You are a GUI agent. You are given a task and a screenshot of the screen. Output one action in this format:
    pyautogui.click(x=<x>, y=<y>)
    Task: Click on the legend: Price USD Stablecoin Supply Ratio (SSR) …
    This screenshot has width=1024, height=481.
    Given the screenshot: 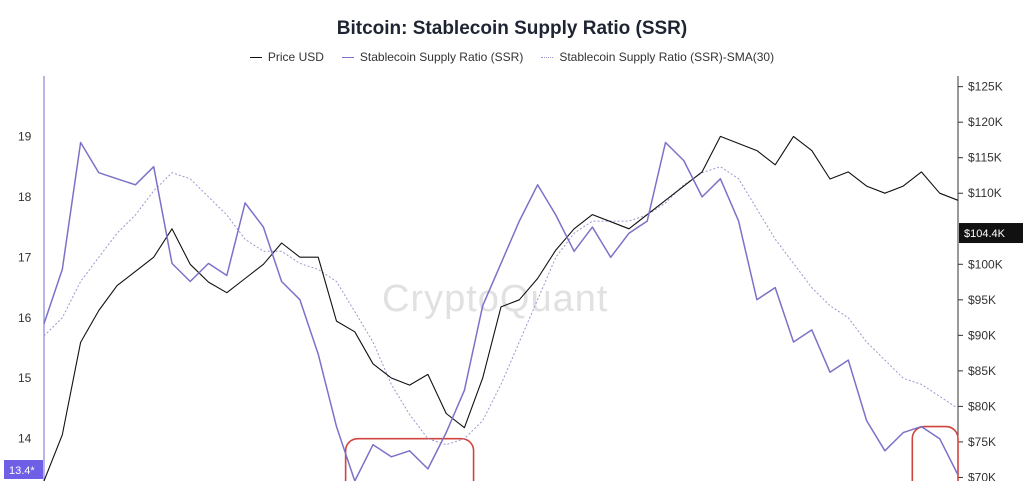 What is the action you would take?
    pyautogui.click(x=512, y=57)
    